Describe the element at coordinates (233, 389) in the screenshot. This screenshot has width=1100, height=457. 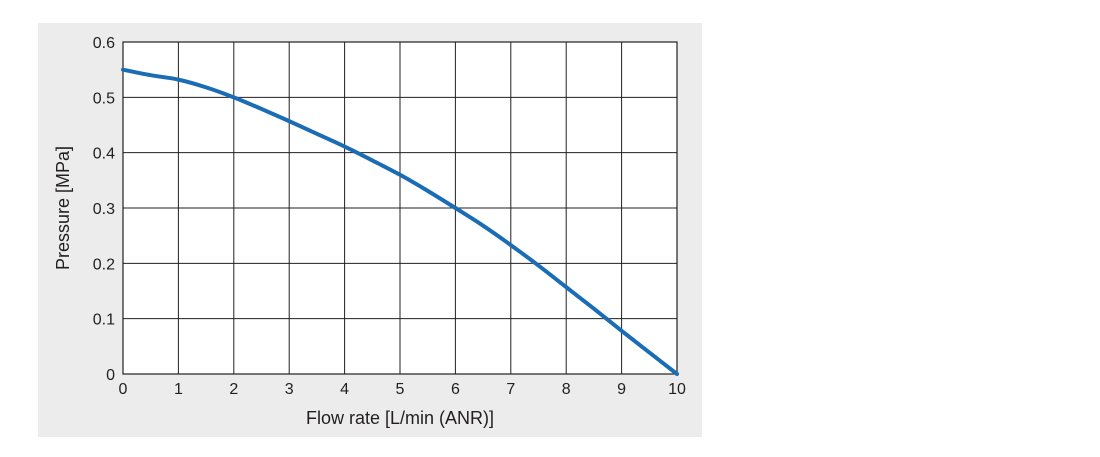
I see `x-tick-label: 2` at that location.